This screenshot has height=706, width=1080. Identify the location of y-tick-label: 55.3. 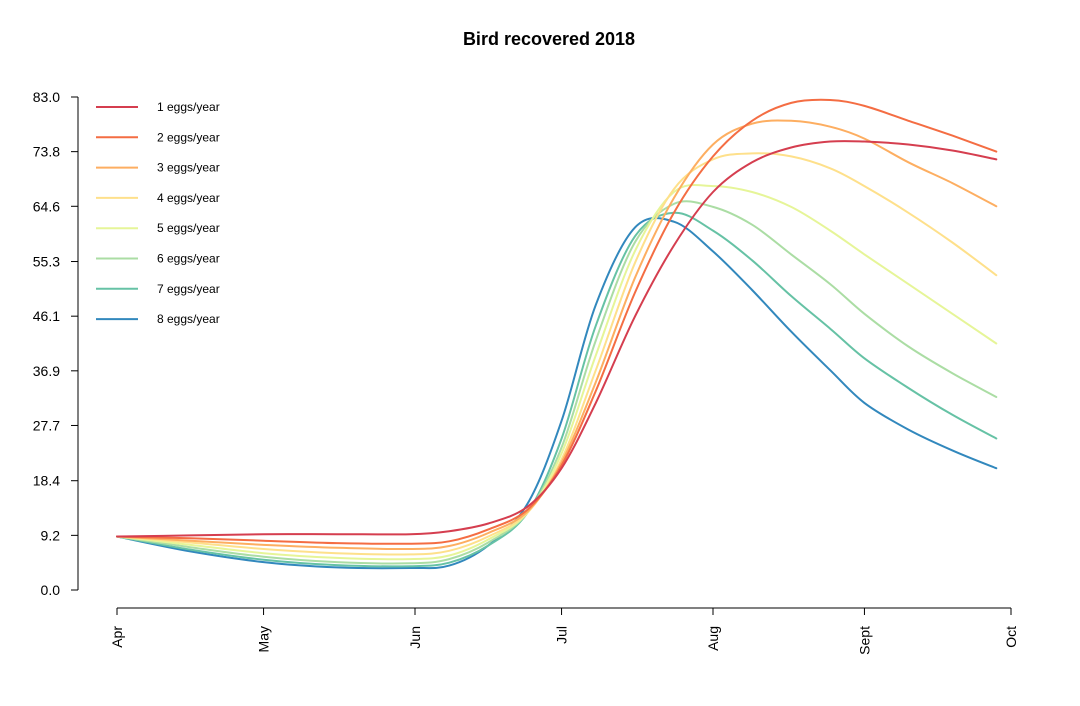
(46, 262).